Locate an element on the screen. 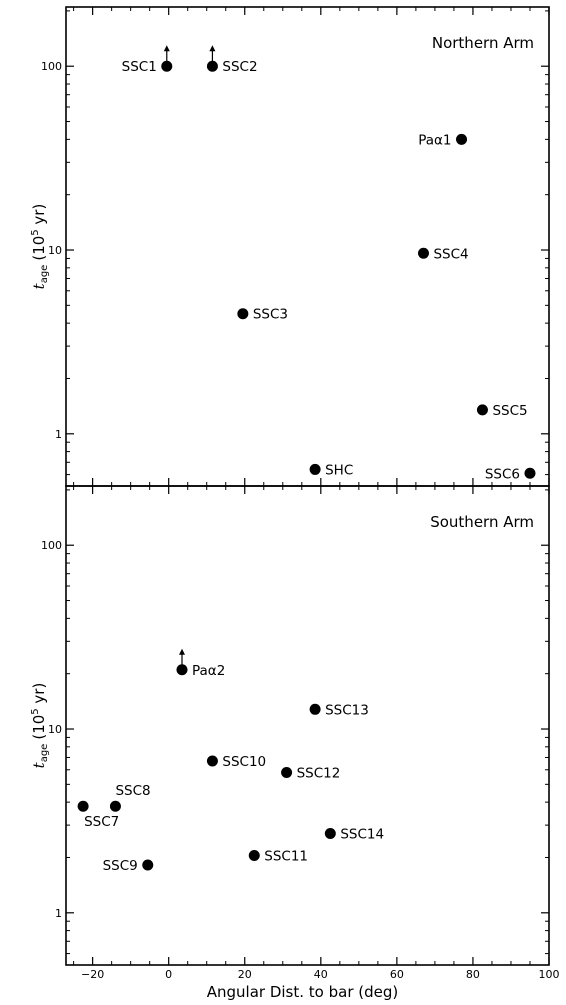 This screenshot has height=1005, width=566. data-point: SSC1 is located at coordinates (147, 60).